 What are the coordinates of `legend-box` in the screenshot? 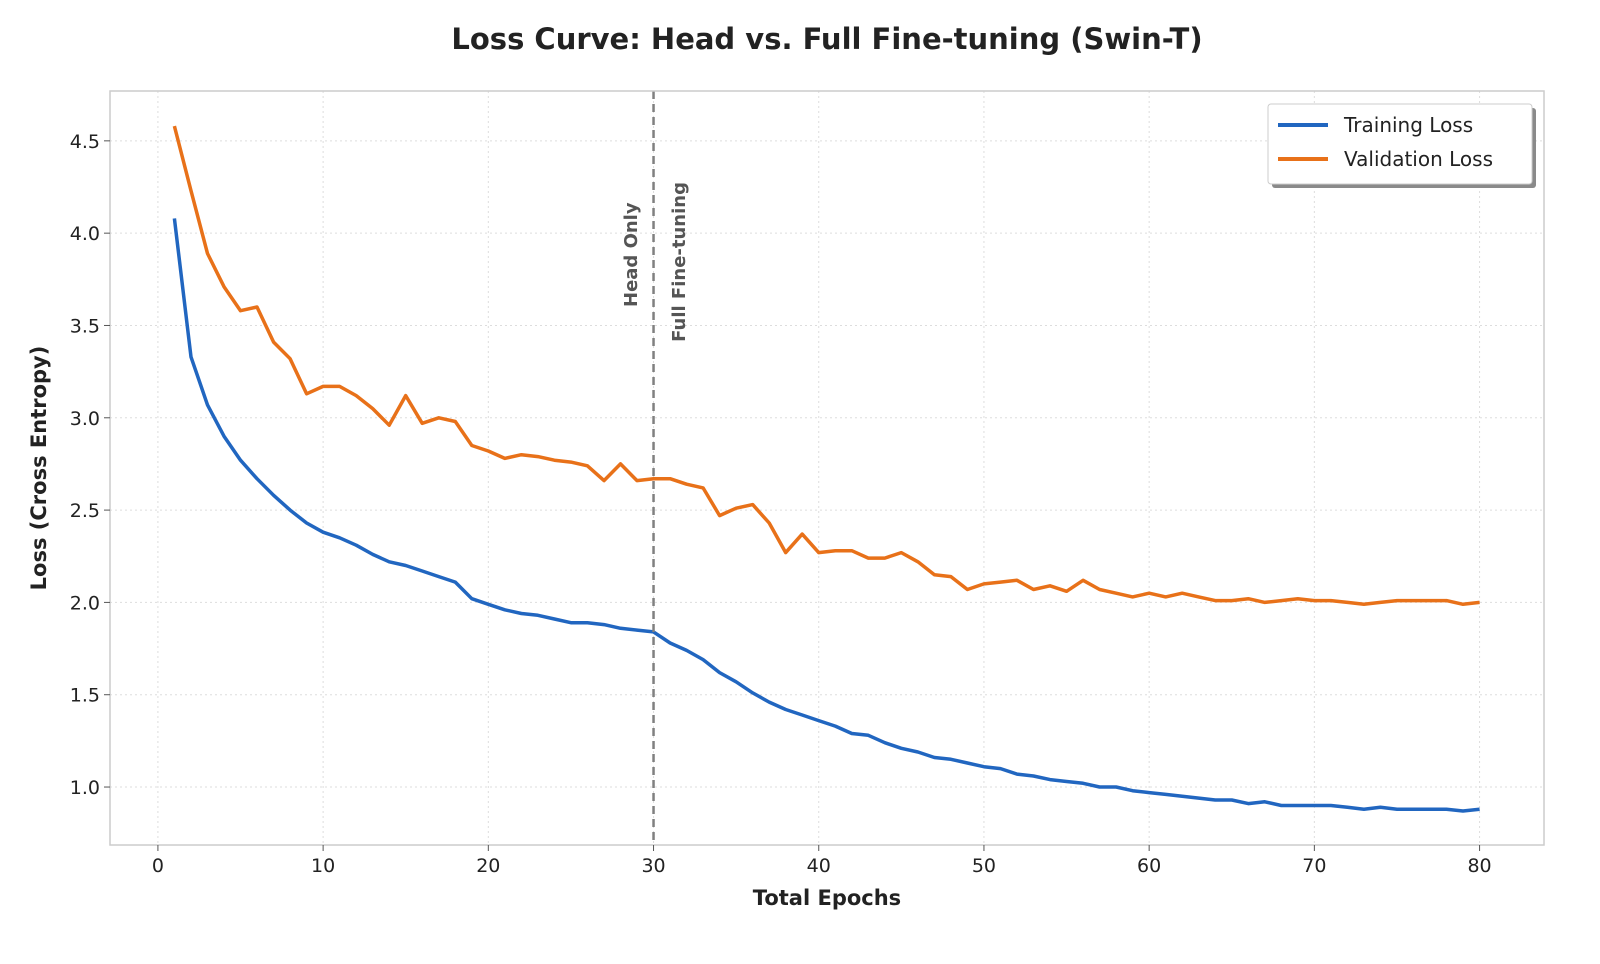 It's located at (1400, 144).